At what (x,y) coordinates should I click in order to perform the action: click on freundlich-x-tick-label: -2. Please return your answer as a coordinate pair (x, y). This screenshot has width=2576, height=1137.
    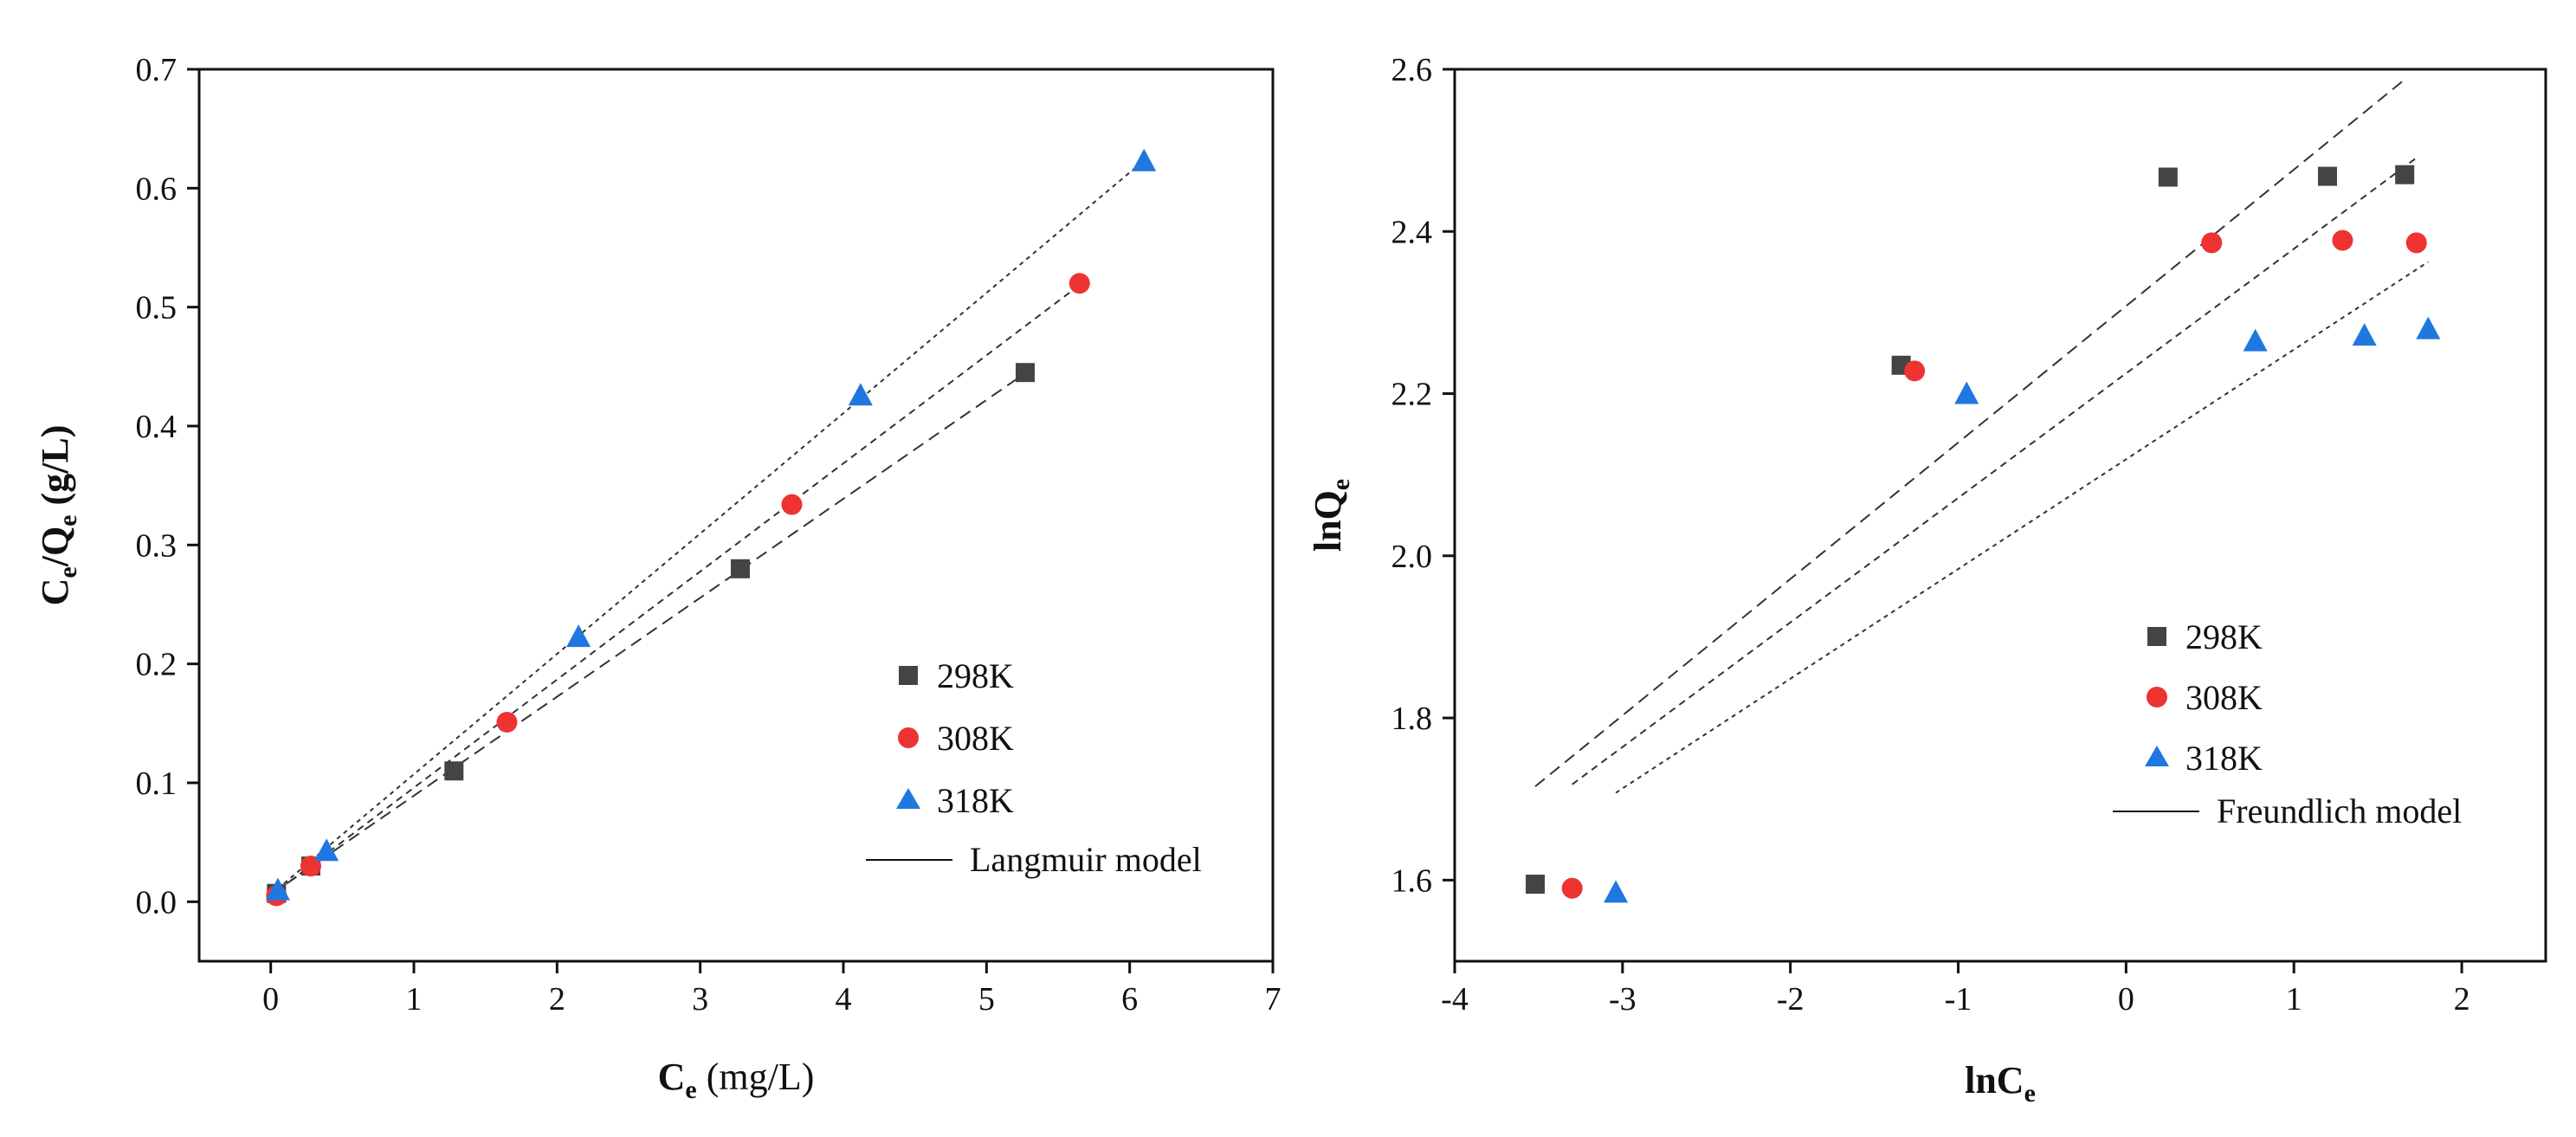
    Looking at the image, I should click on (1791, 999).